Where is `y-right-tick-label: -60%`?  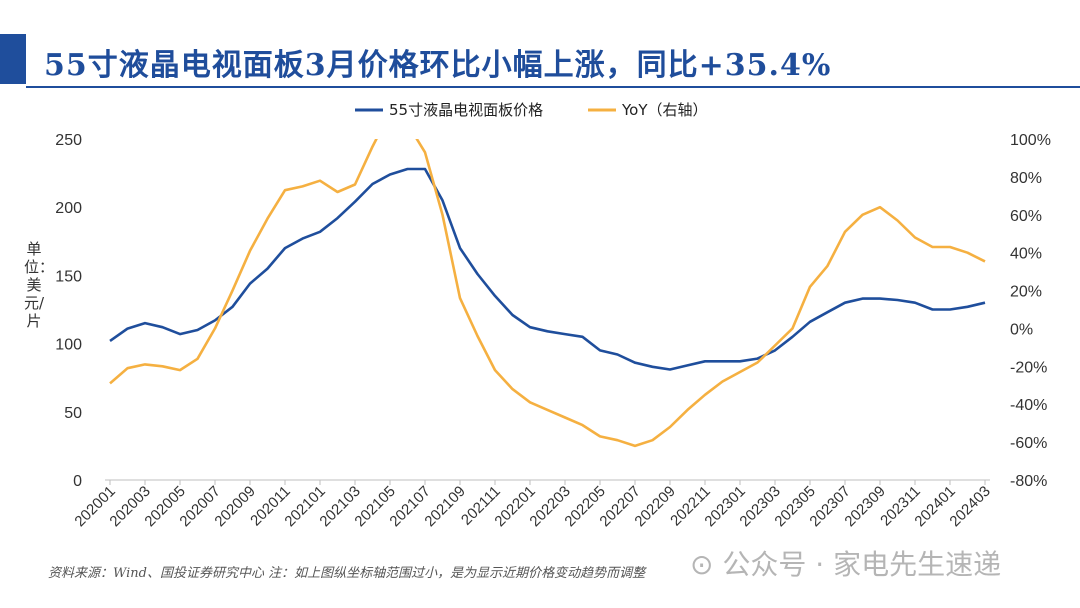 y-right-tick-label: -60% is located at coordinates (1028, 443).